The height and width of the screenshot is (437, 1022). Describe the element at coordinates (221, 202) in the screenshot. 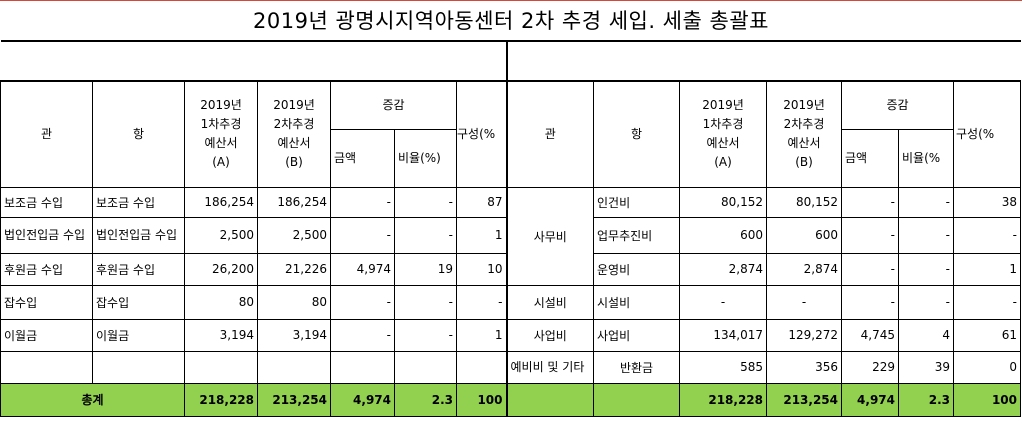

I see `income-a-cell: 186,254` at that location.